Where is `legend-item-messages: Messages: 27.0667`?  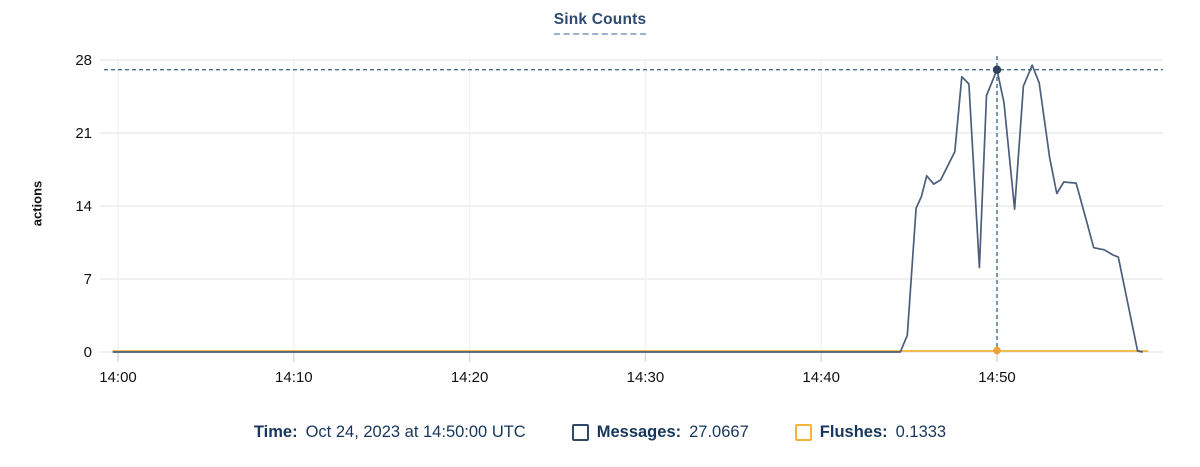 legend-item-messages: Messages: 27.0667 is located at coordinates (660, 432).